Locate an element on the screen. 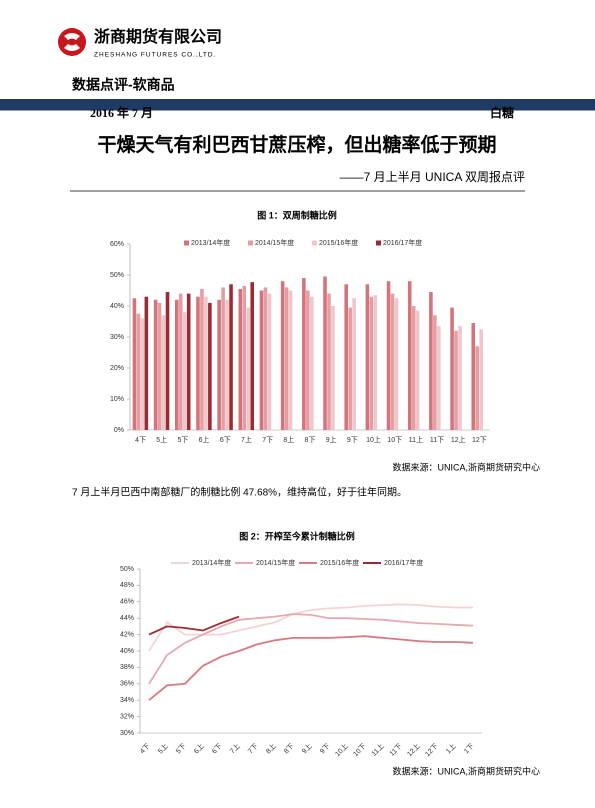 Image resolution: width=595 pixels, height=808 pixels. x-tick-label: 1下 is located at coordinates (468, 748).